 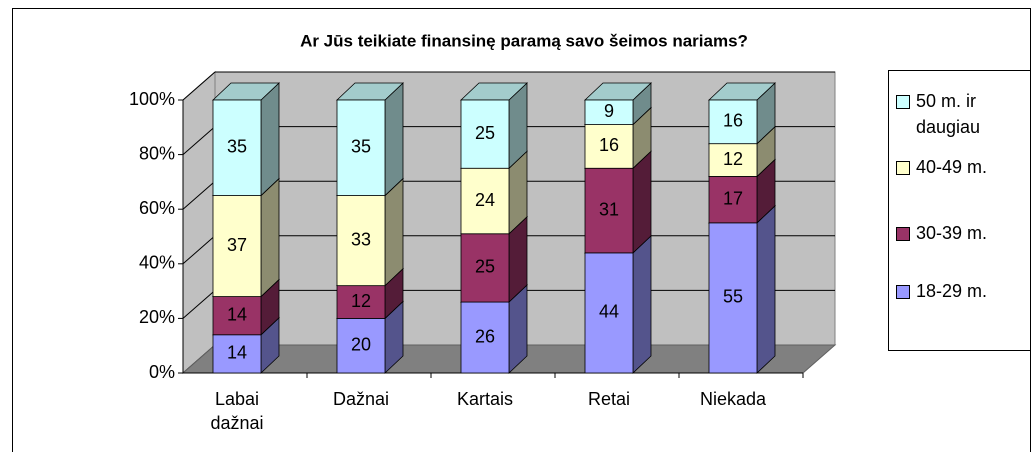 I want to click on y-tick-label: 60%, so click(x=157, y=208).